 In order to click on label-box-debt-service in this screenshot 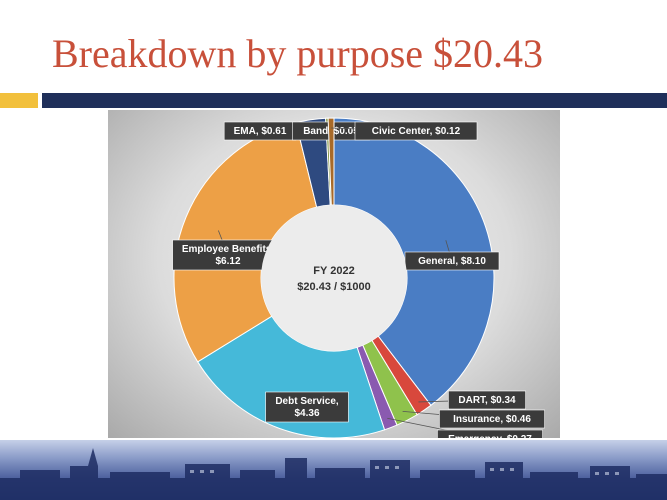, I will do `click(307, 407)`.